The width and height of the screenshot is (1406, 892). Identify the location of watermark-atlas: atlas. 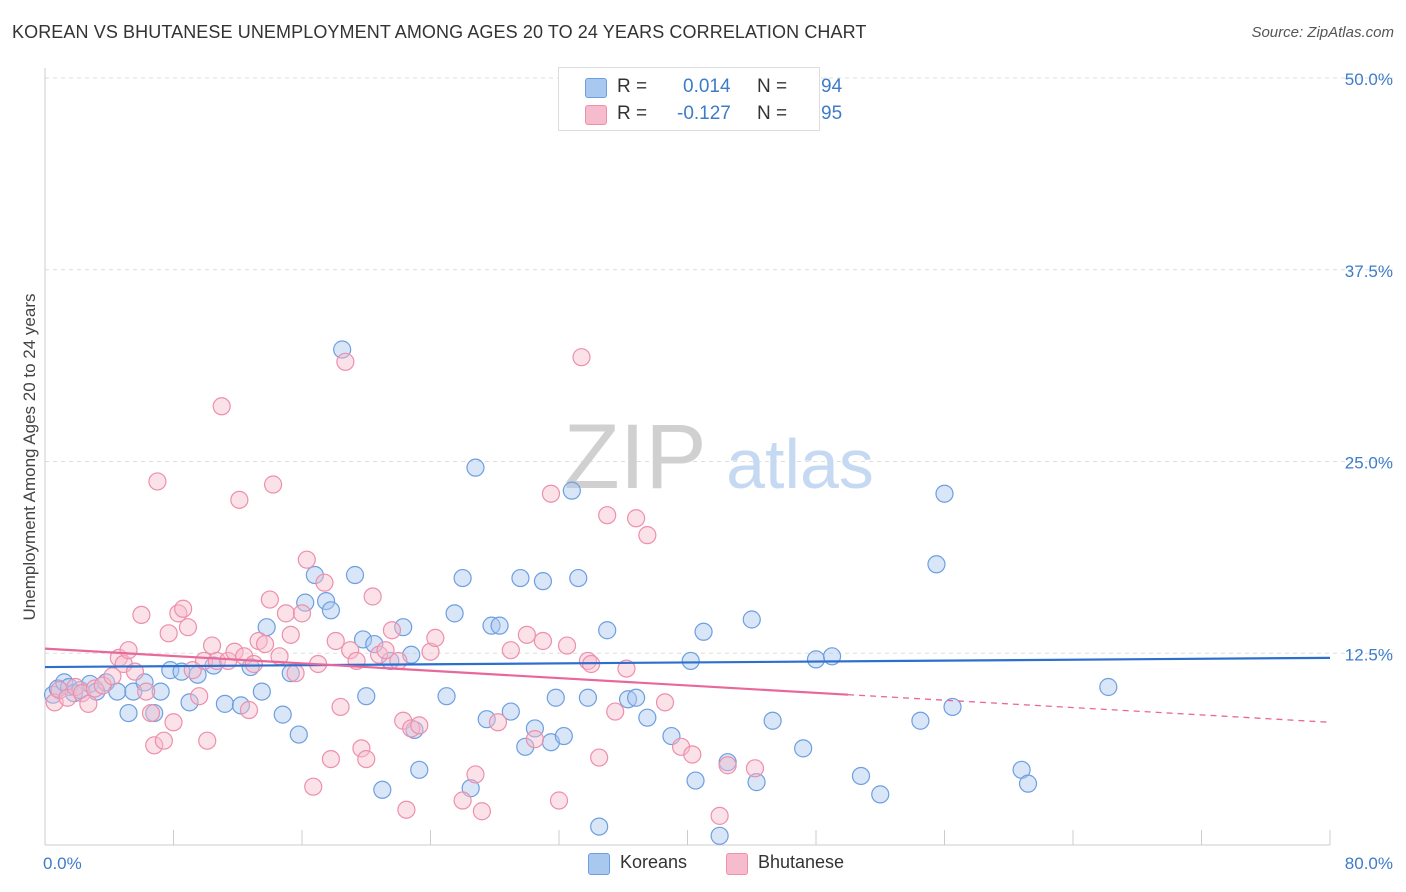
(800, 464).